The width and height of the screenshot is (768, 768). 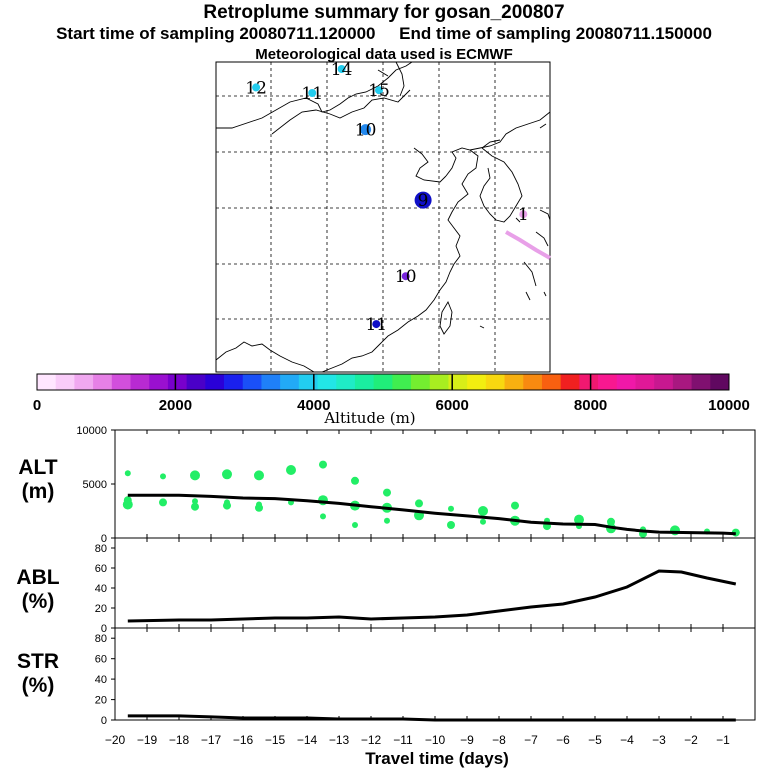 What do you see at coordinates (216, 33) in the screenshot?
I see `start-time: Start time of sampling 20080711.120000` at bounding box center [216, 33].